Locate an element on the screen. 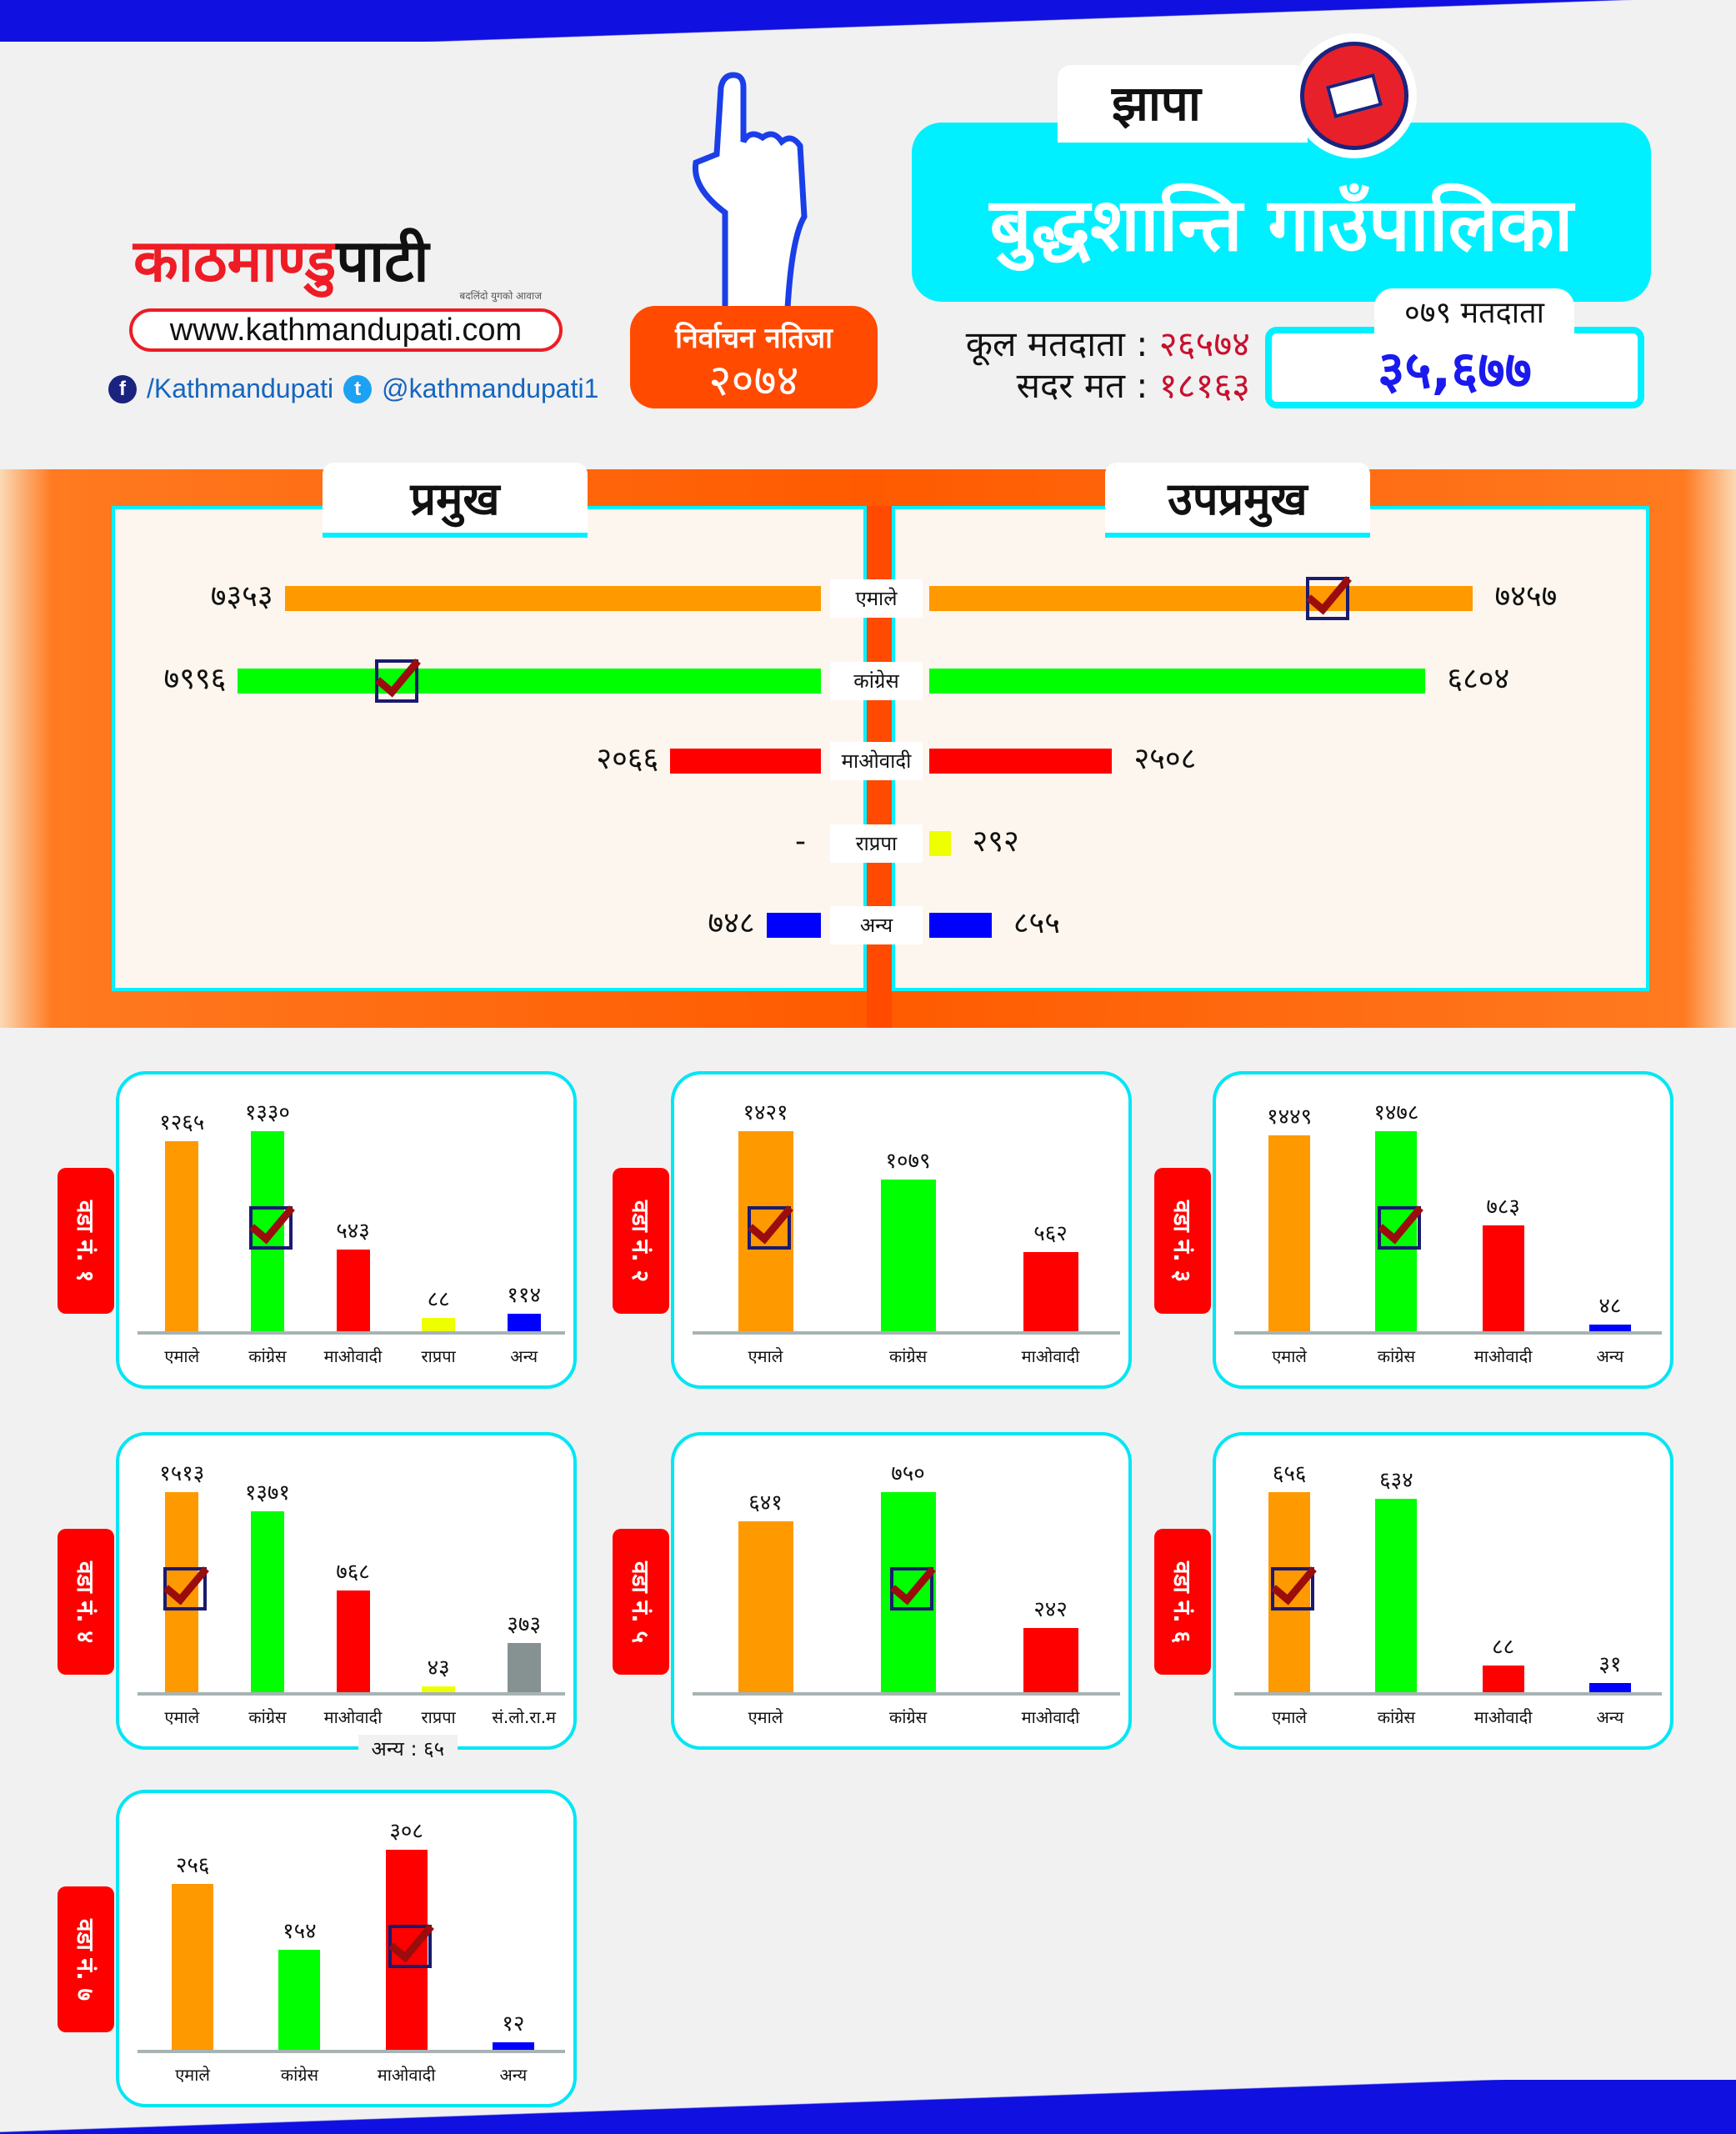  bar-value-label: २५६ is located at coordinates (192, 1865).